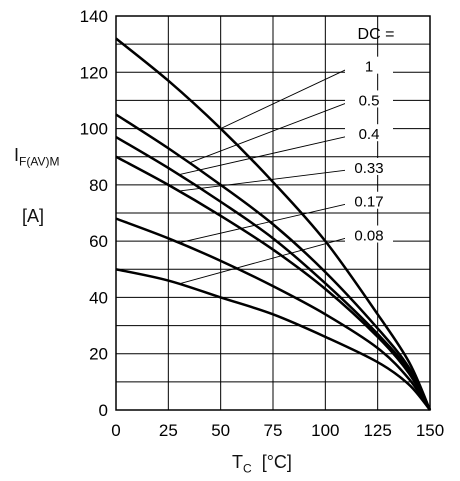 The width and height of the screenshot is (460, 481). Describe the element at coordinates (94, 16) in the screenshot. I see `y-tick-label: 140` at that location.